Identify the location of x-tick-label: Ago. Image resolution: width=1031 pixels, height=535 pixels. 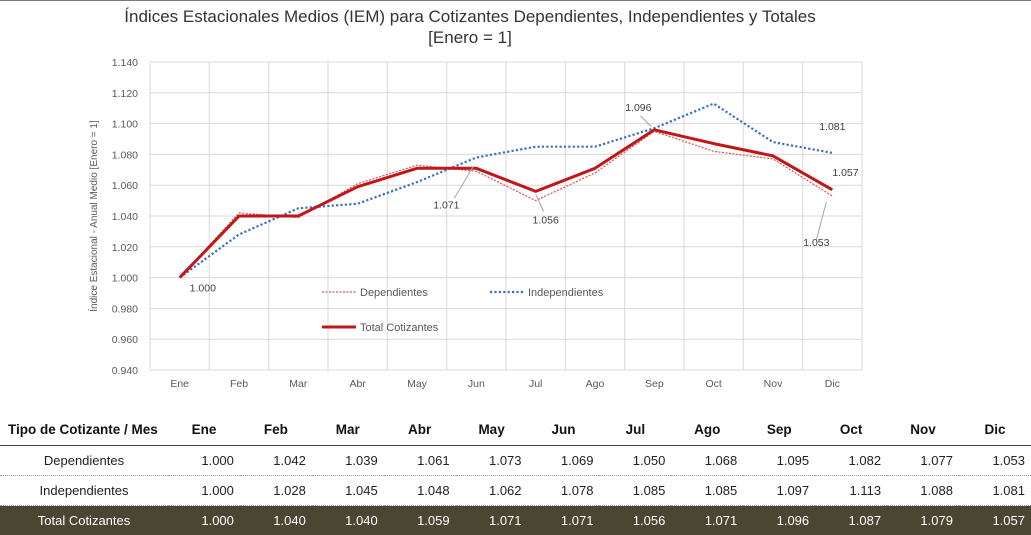
(595, 384).